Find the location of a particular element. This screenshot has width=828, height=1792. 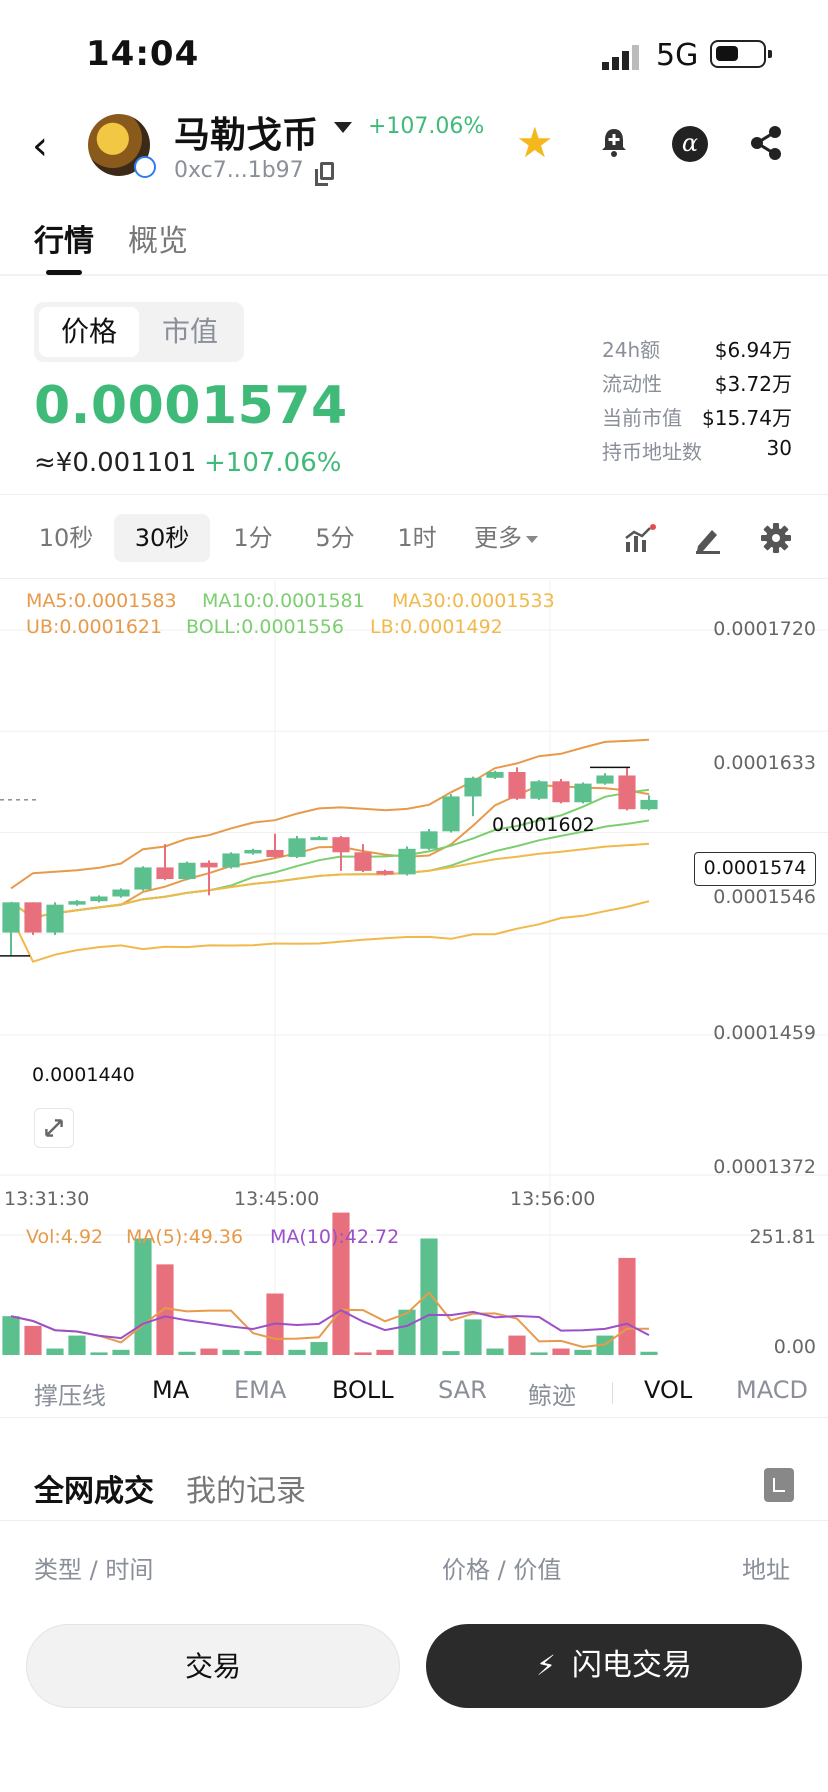

trade-button: 交易 is located at coordinates (213, 1666).